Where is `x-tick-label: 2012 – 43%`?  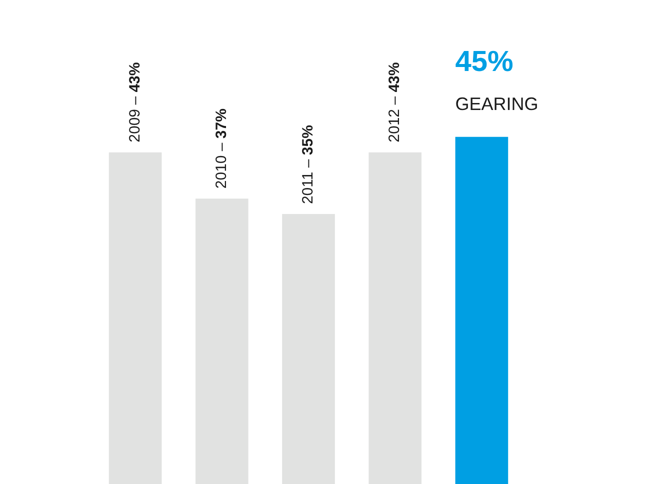
x-tick-label: 2012 – 43% is located at coordinates (395, 102).